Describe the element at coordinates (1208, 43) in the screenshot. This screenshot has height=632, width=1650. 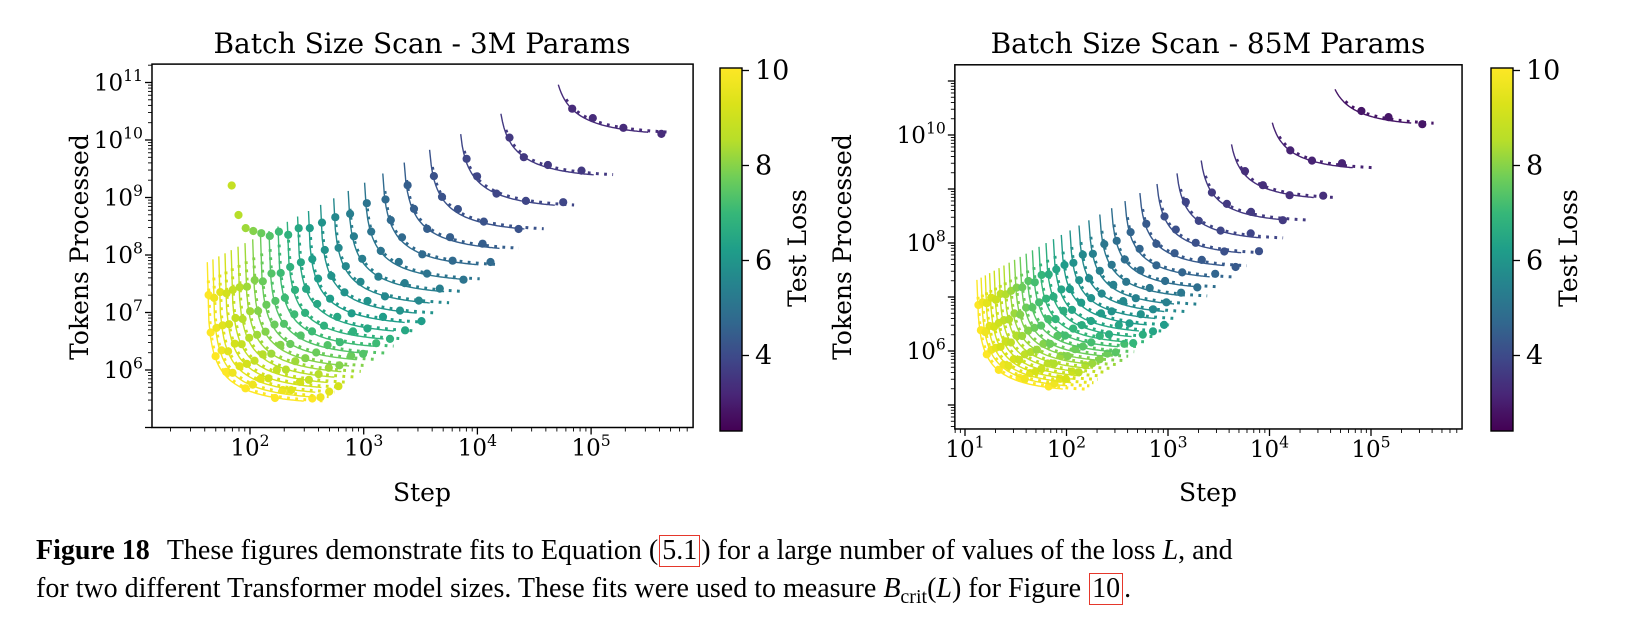
I see `right-plot-title: Batch Size Scan - 85M Params` at that location.